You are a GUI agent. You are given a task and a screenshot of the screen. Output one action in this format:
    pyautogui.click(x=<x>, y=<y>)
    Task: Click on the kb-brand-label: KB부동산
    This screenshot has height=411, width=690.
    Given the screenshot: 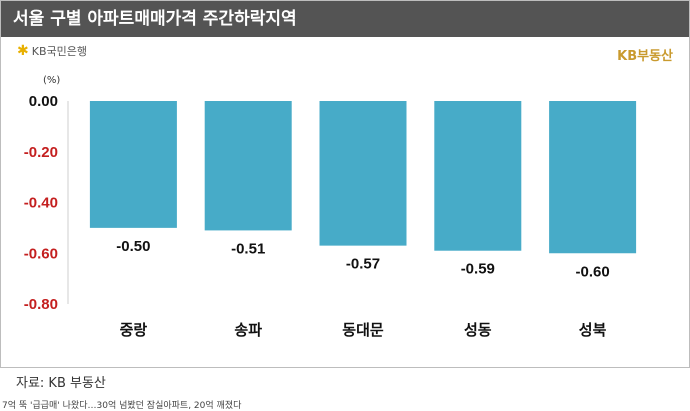 What is the action you would take?
    pyautogui.click(x=645, y=56)
    